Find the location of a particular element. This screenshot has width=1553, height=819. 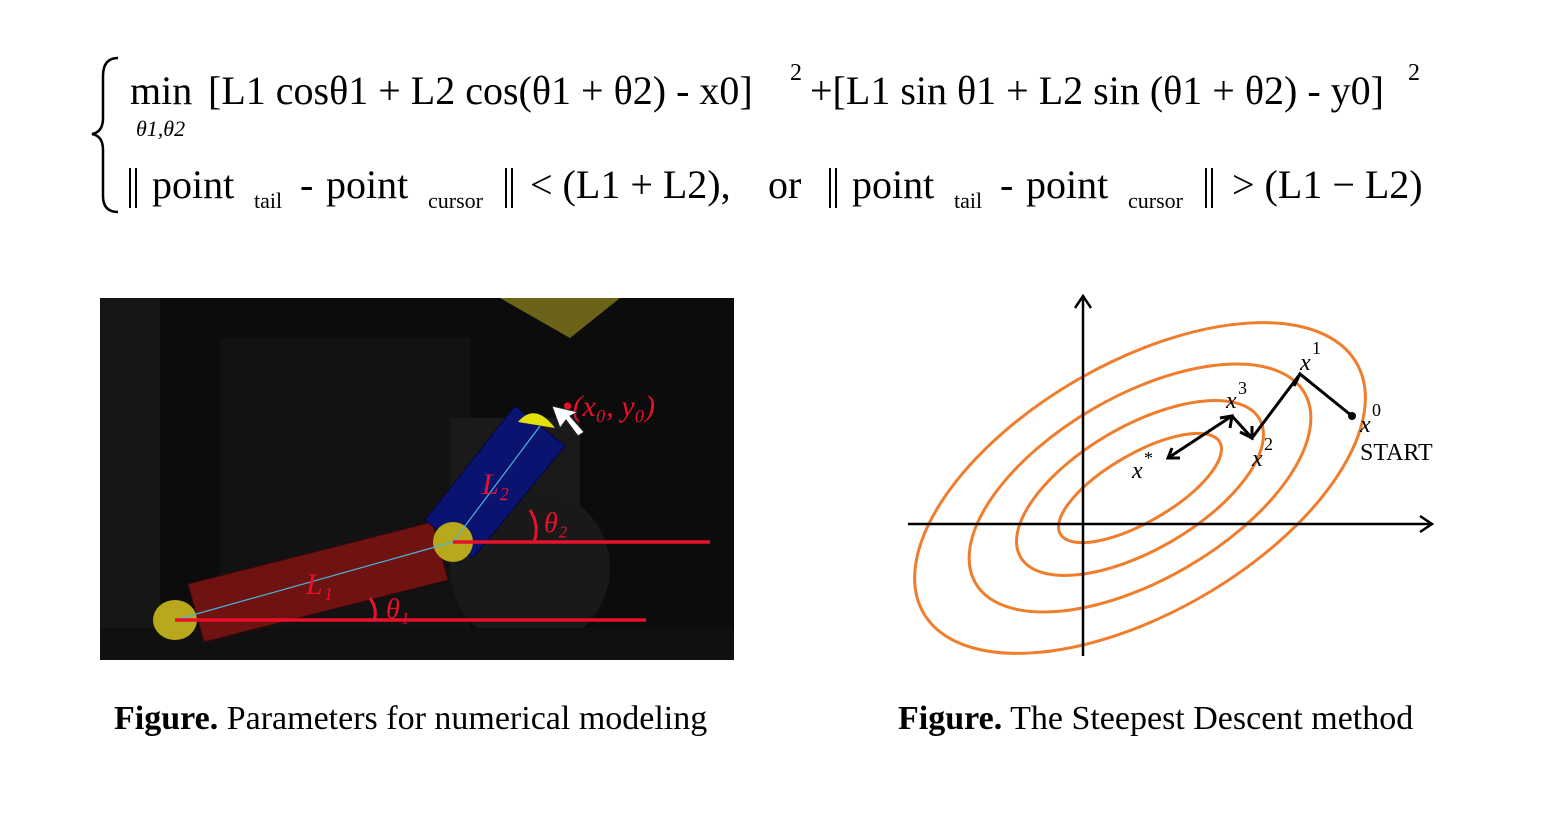

caption-left-lead: Figure. is located at coordinates (166, 718).